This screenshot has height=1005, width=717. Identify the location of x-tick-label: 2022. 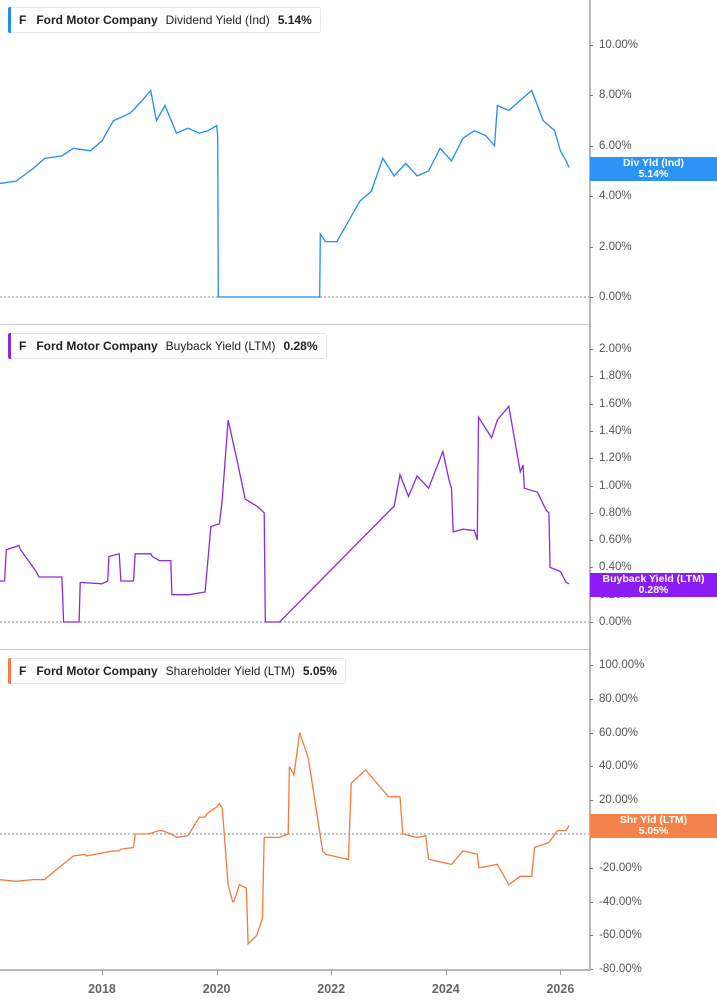
(331, 989).